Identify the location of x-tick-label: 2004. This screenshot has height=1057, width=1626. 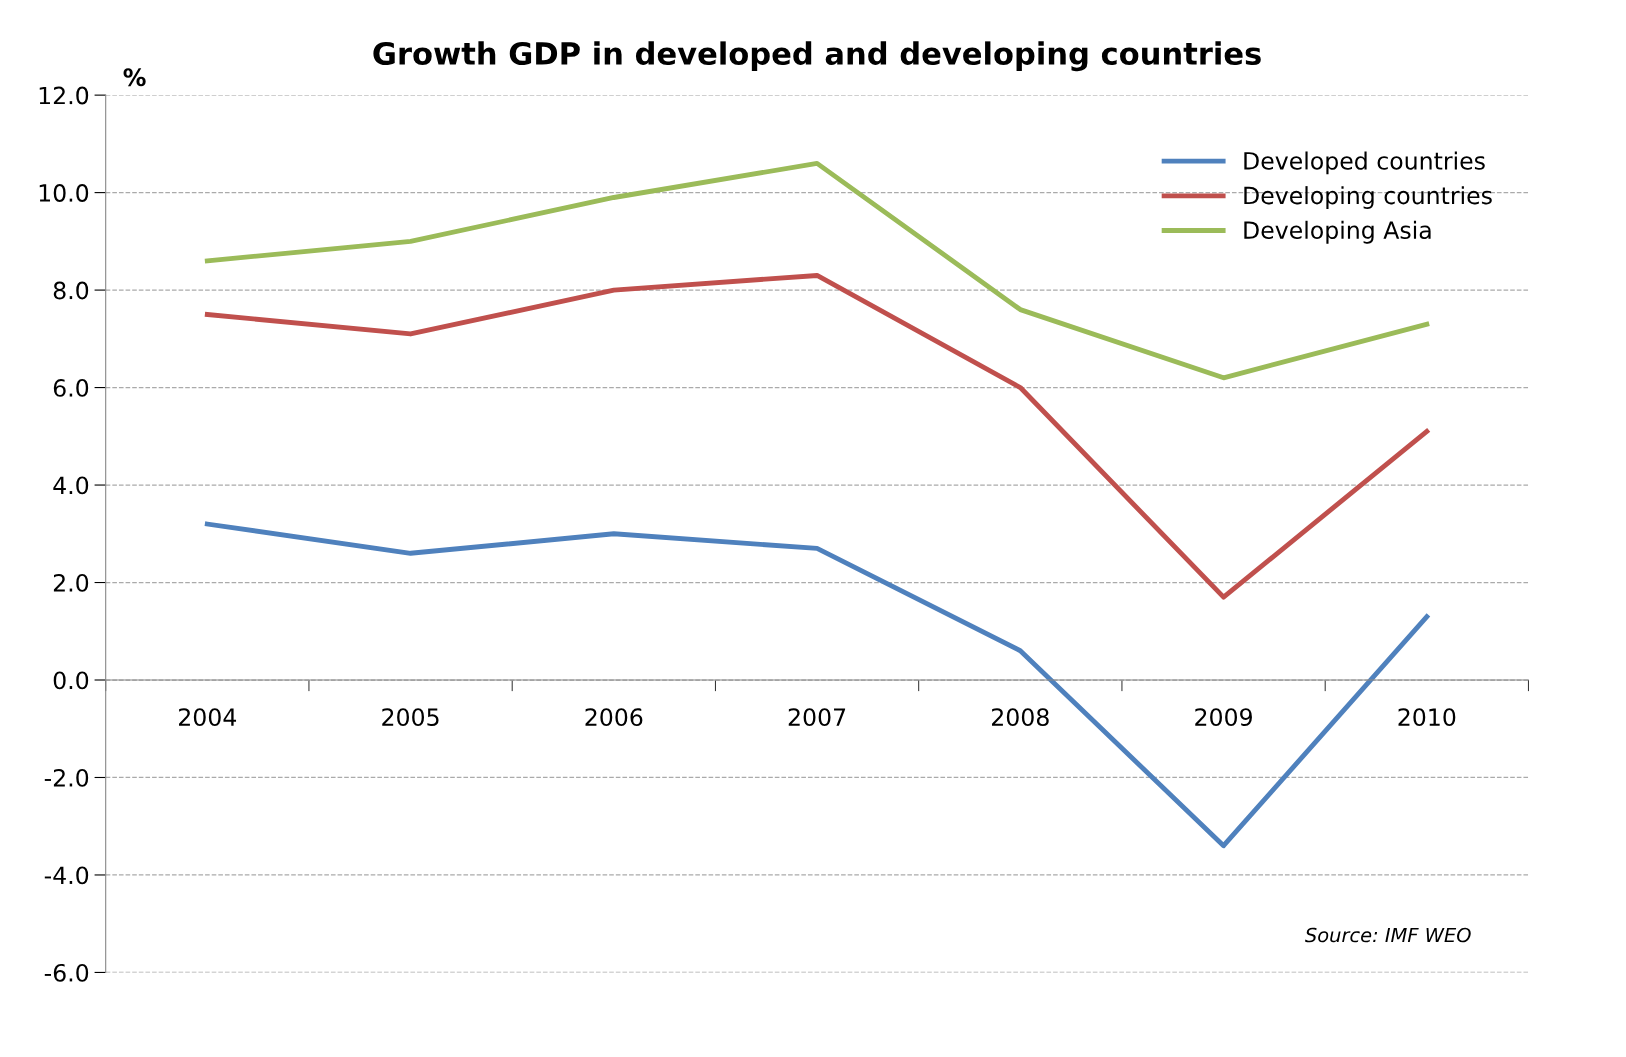
(208, 717).